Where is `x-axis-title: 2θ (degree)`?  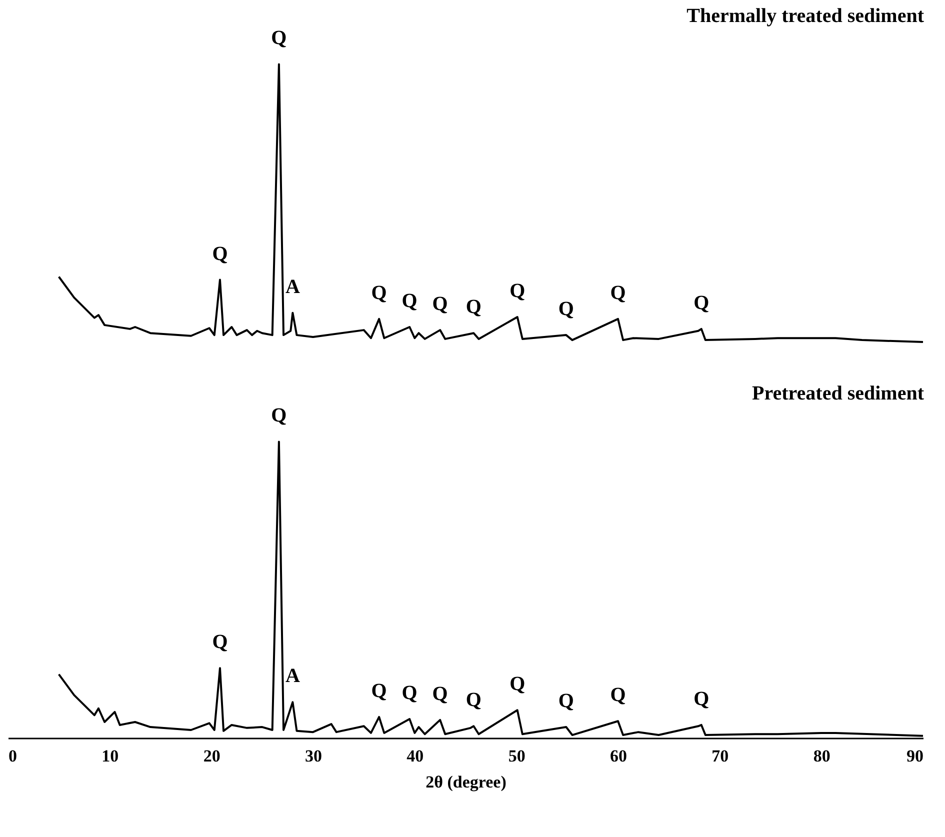 x-axis-title: 2θ (degree) is located at coordinates (466, 782).